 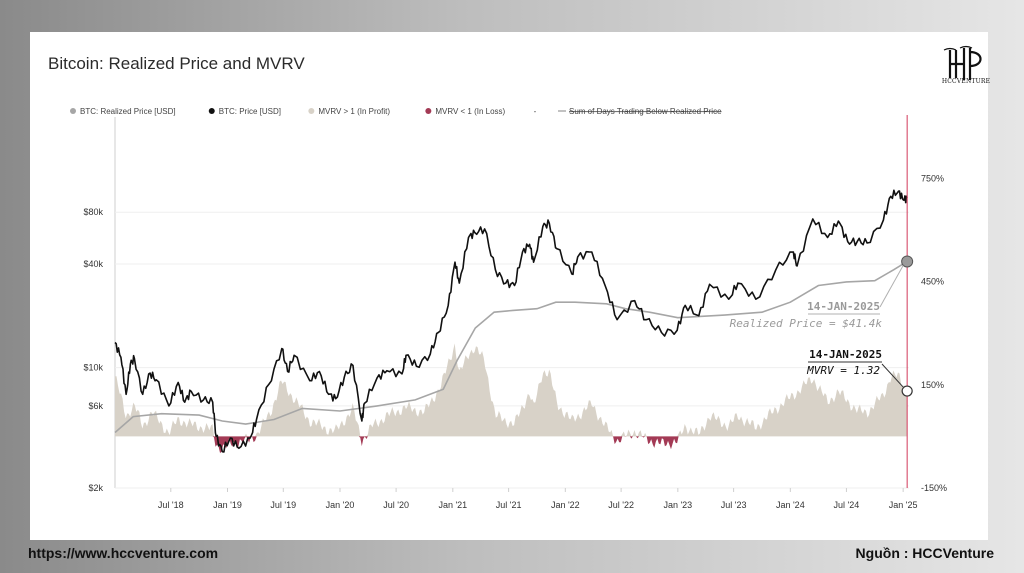 I want to click on hccventure-logo-icon, so click(x=962, y=62).